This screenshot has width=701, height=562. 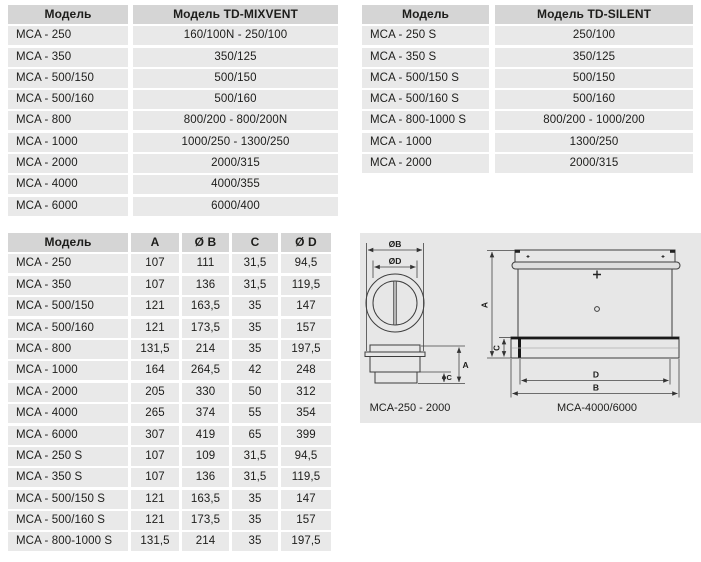 What do you see at coordinates (205, 285) in the screenshot?
I see `value-cell: 136` at bounding box center [205, 285].